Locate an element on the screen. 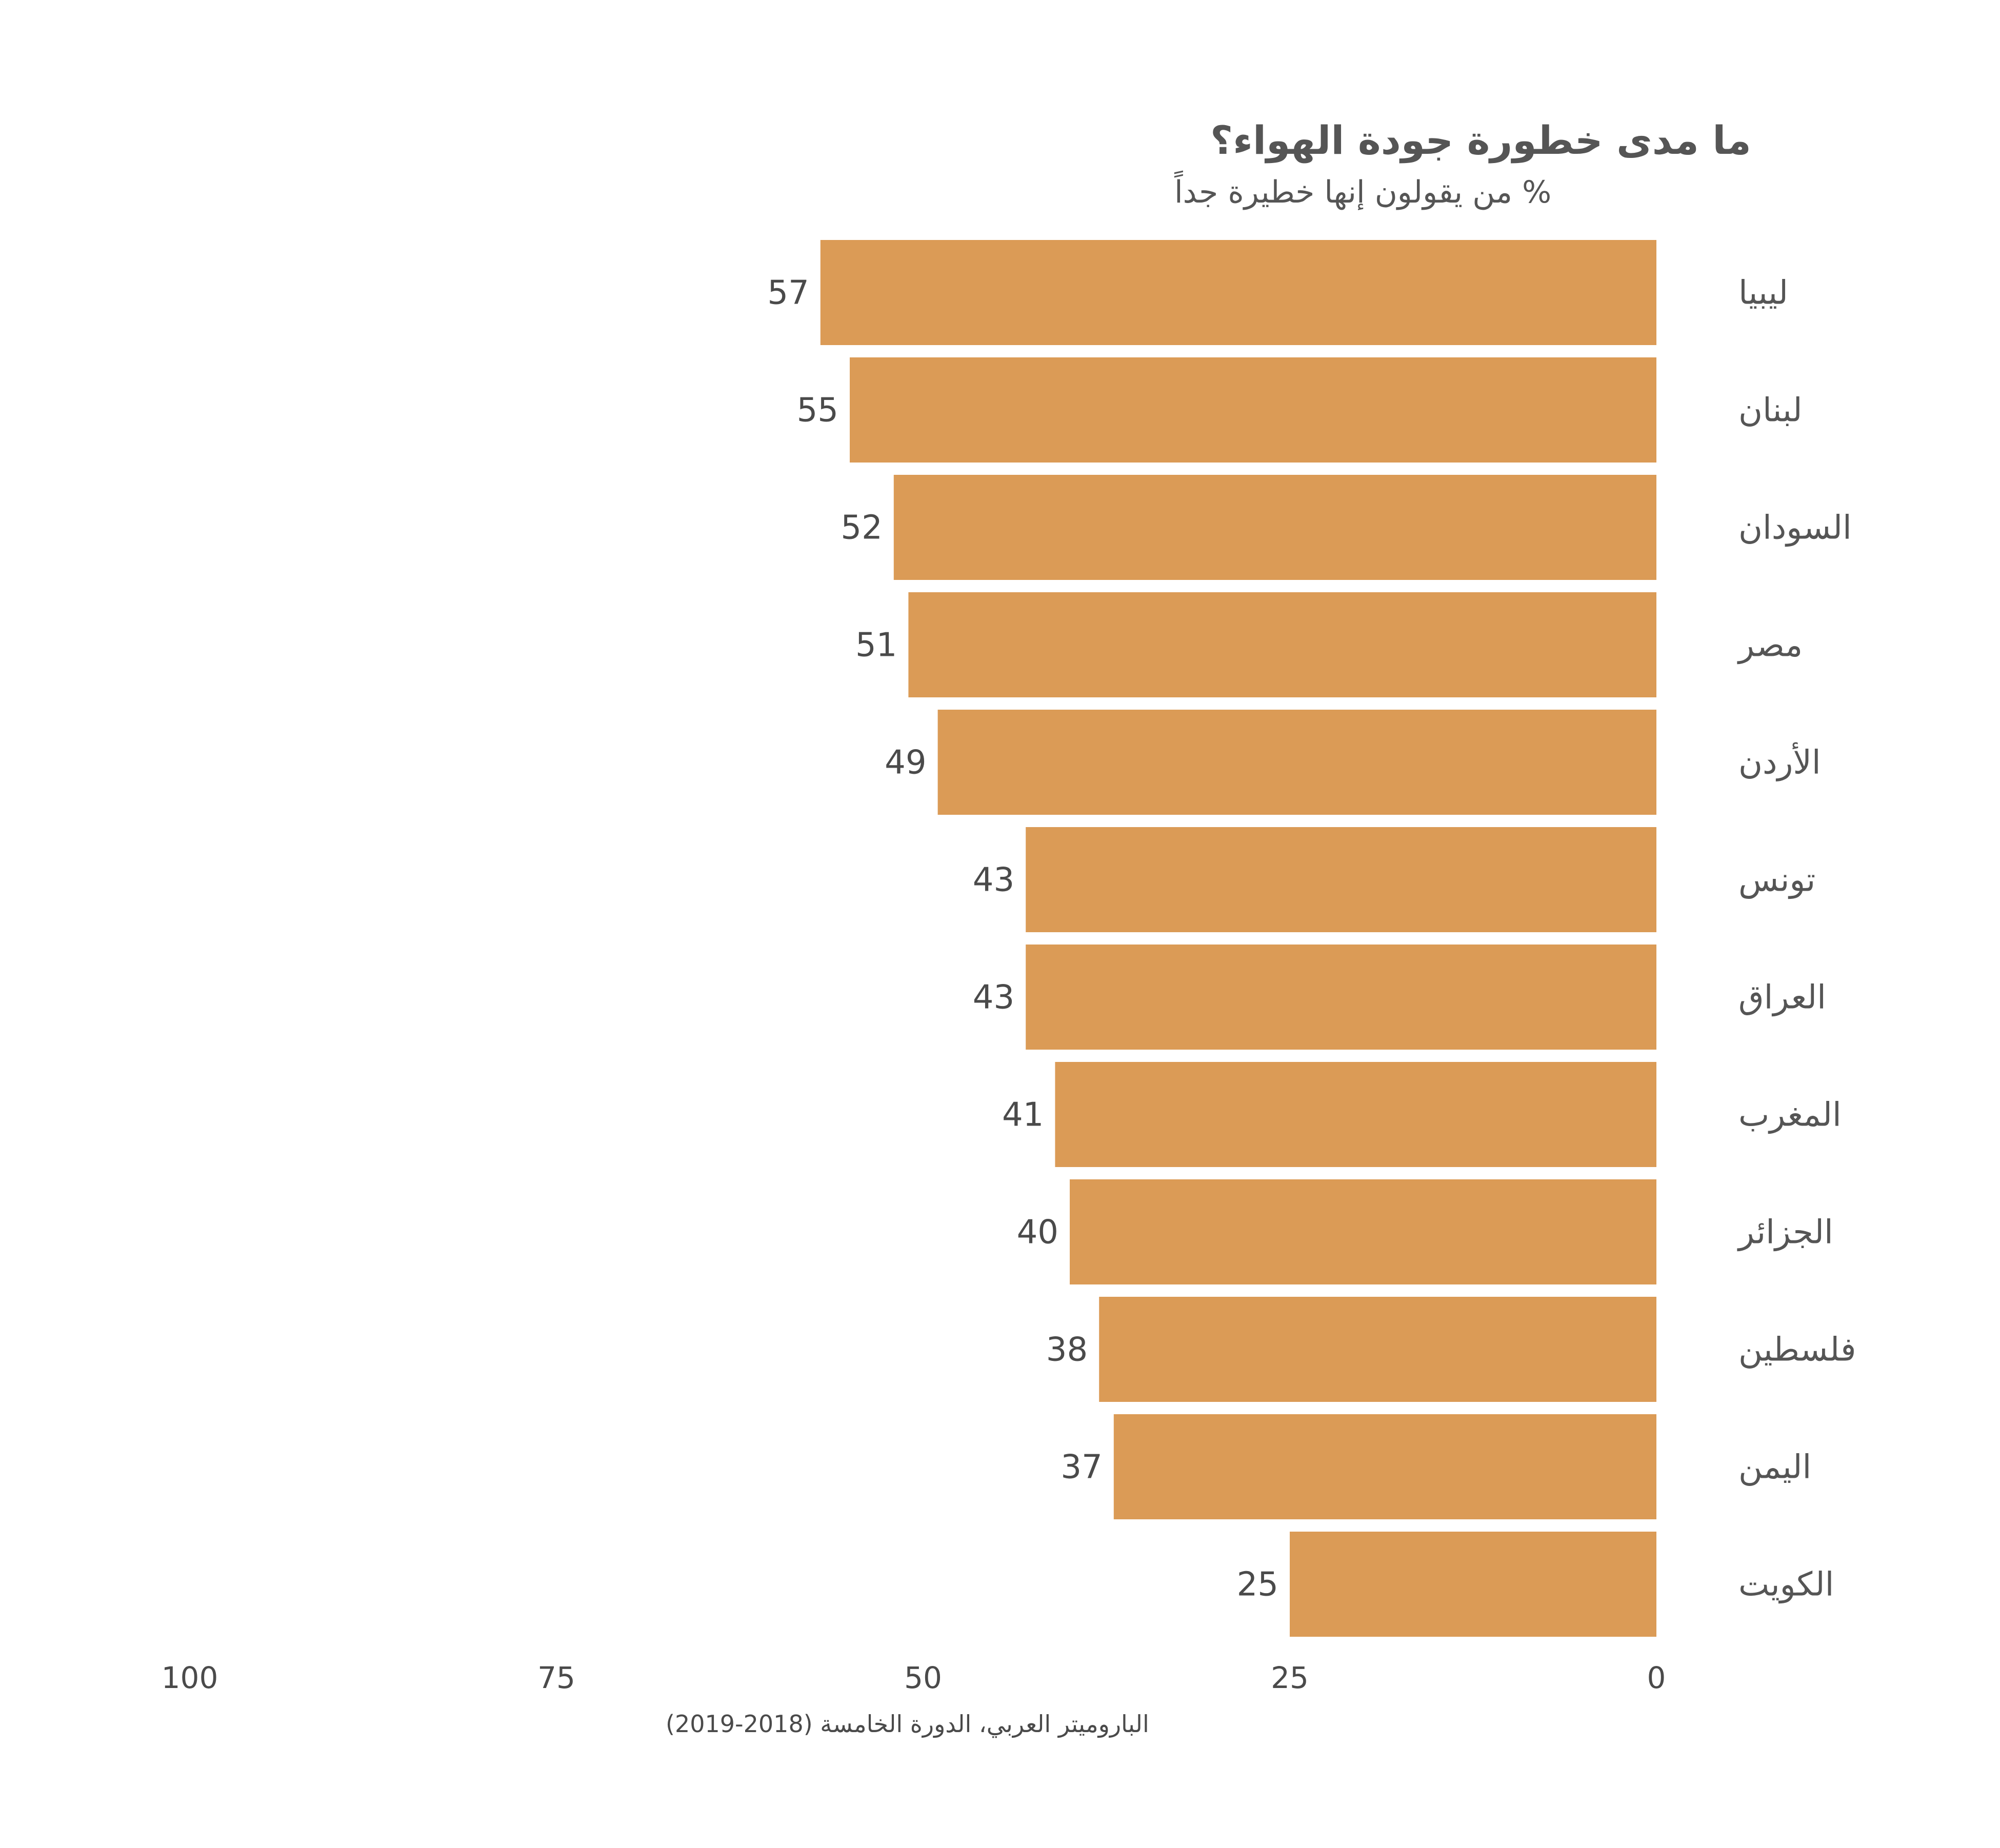  value-label: 37 is located at coordinates (1081, 1468).